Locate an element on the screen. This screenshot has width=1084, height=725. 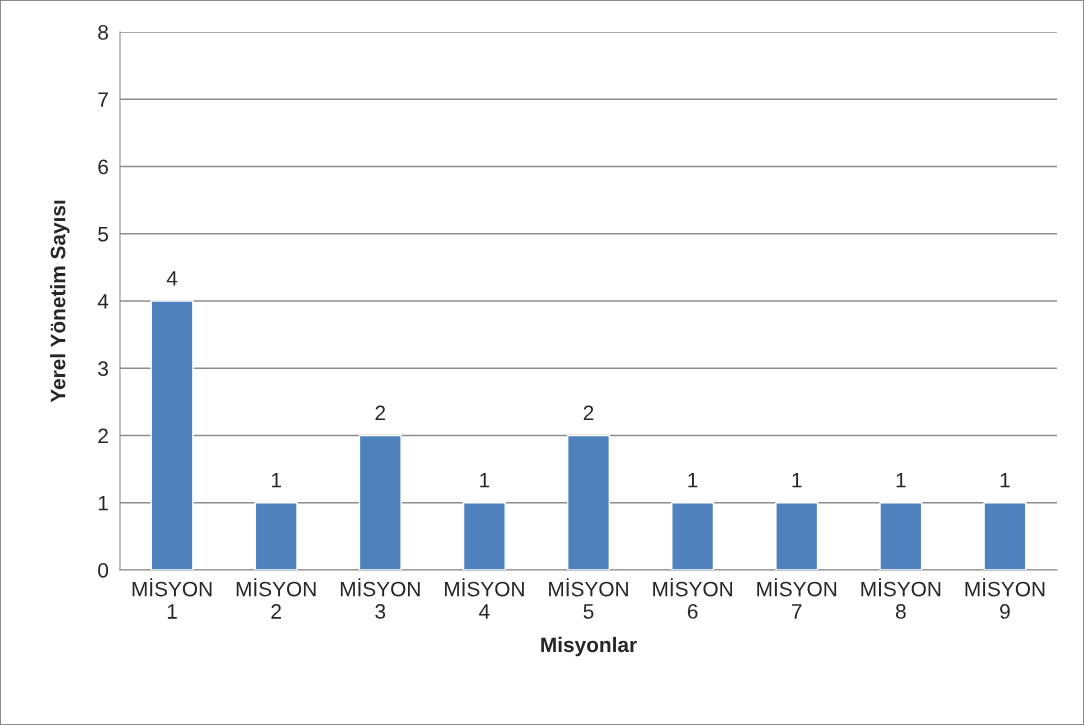
x-tick-label: MİSYON 1 is located at coordinates (172, 598).